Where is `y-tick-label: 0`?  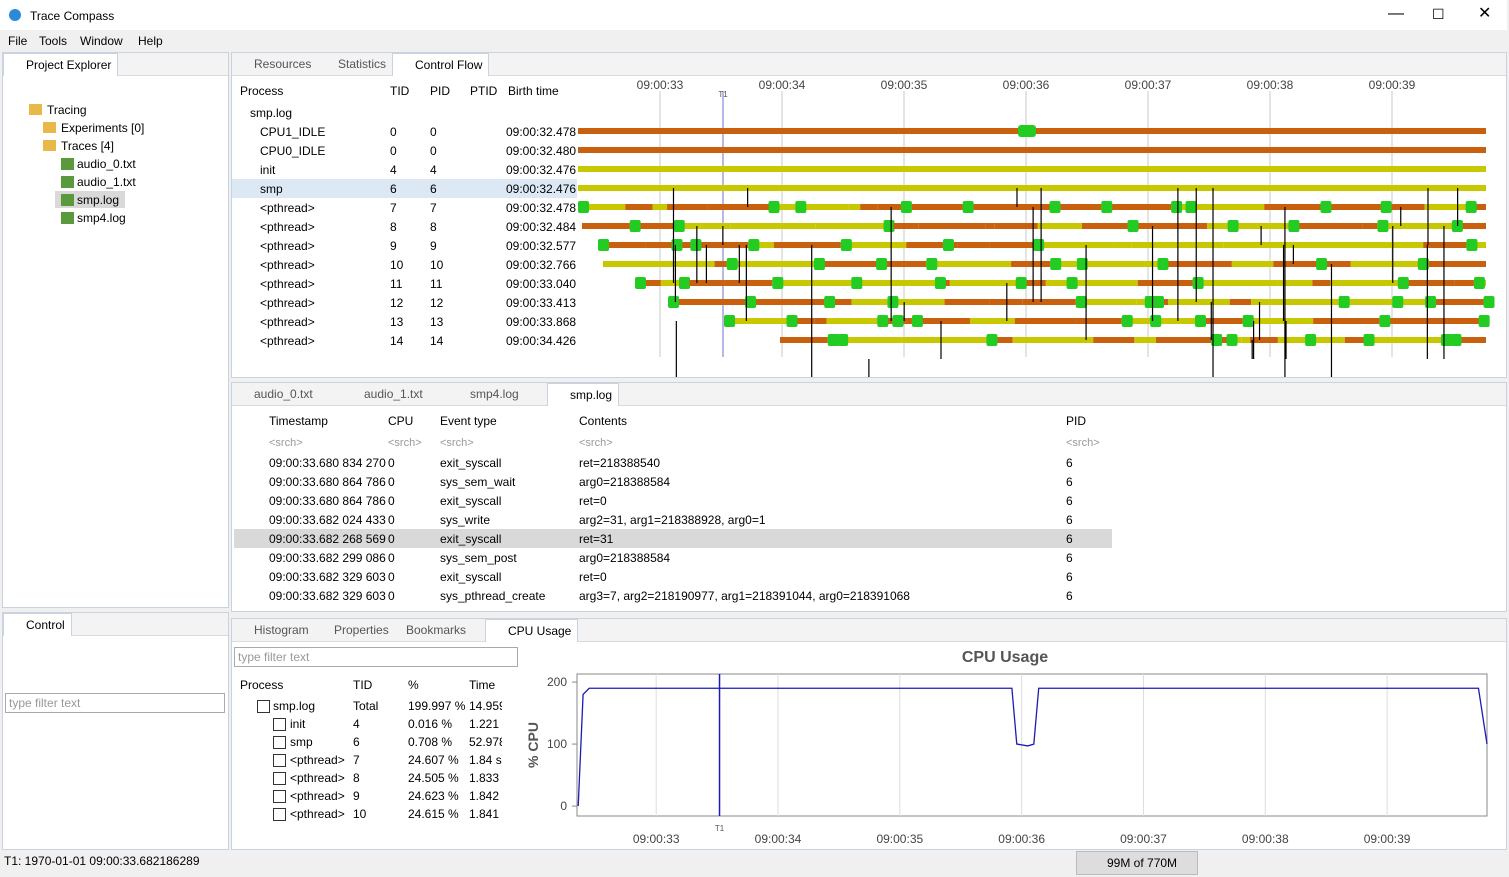
y-tick-label: 0 is located at coordinates (563, 806).